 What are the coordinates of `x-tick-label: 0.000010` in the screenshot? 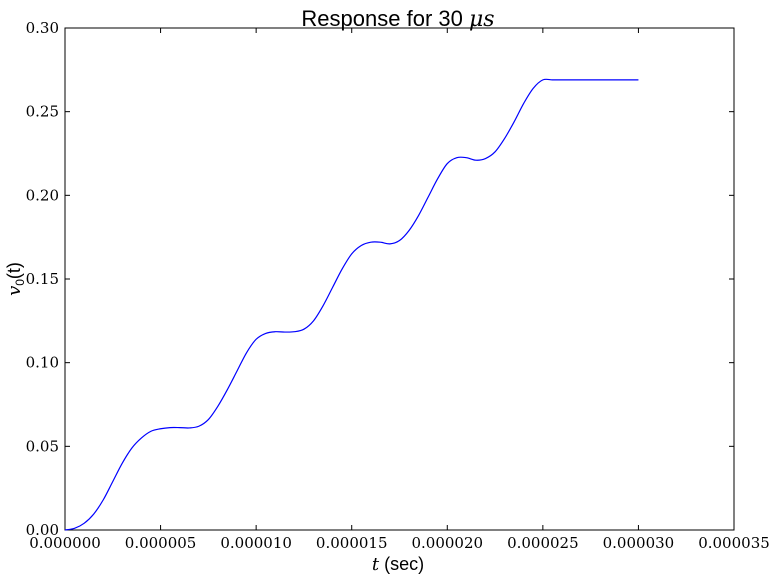 It's located at (256, 543).